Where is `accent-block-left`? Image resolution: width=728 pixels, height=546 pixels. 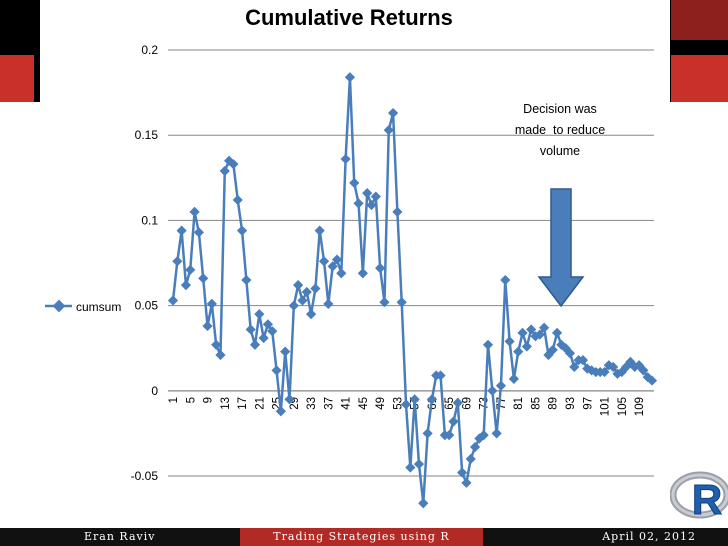 accent-block-left is located at coordinates (17, 78).